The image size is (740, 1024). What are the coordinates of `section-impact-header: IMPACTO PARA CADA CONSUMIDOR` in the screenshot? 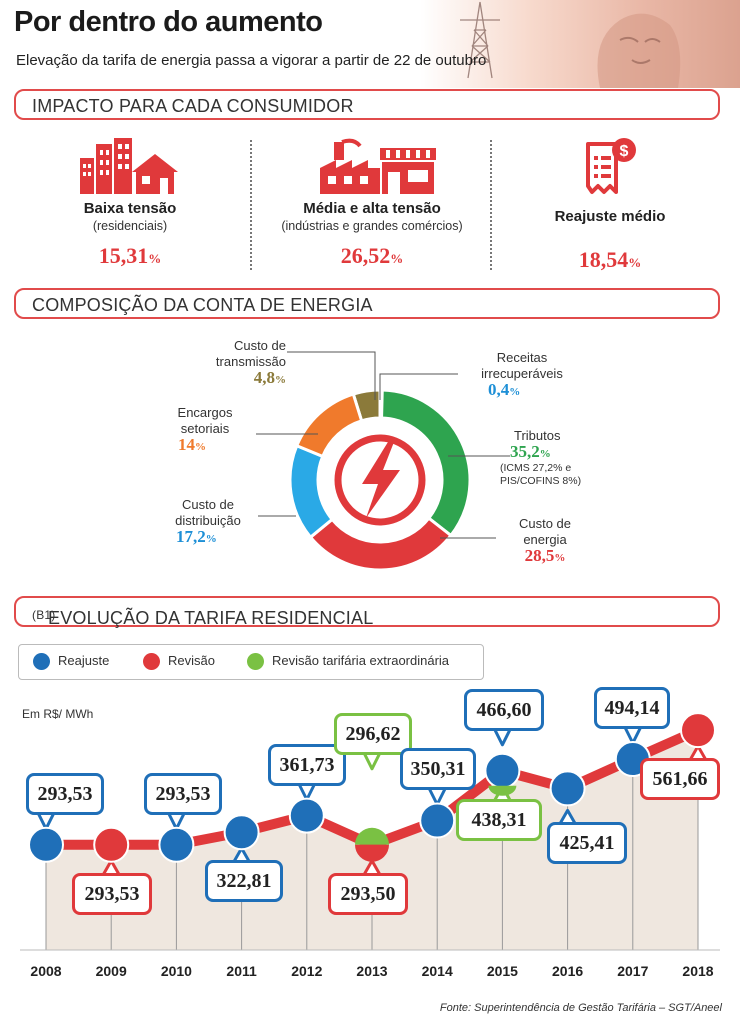 It's located at (367, 104).